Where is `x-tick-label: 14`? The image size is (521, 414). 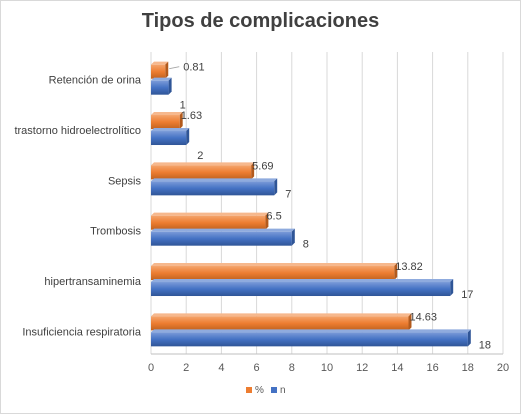
x-tick-label: 14 is located at coordinates (397, 368).